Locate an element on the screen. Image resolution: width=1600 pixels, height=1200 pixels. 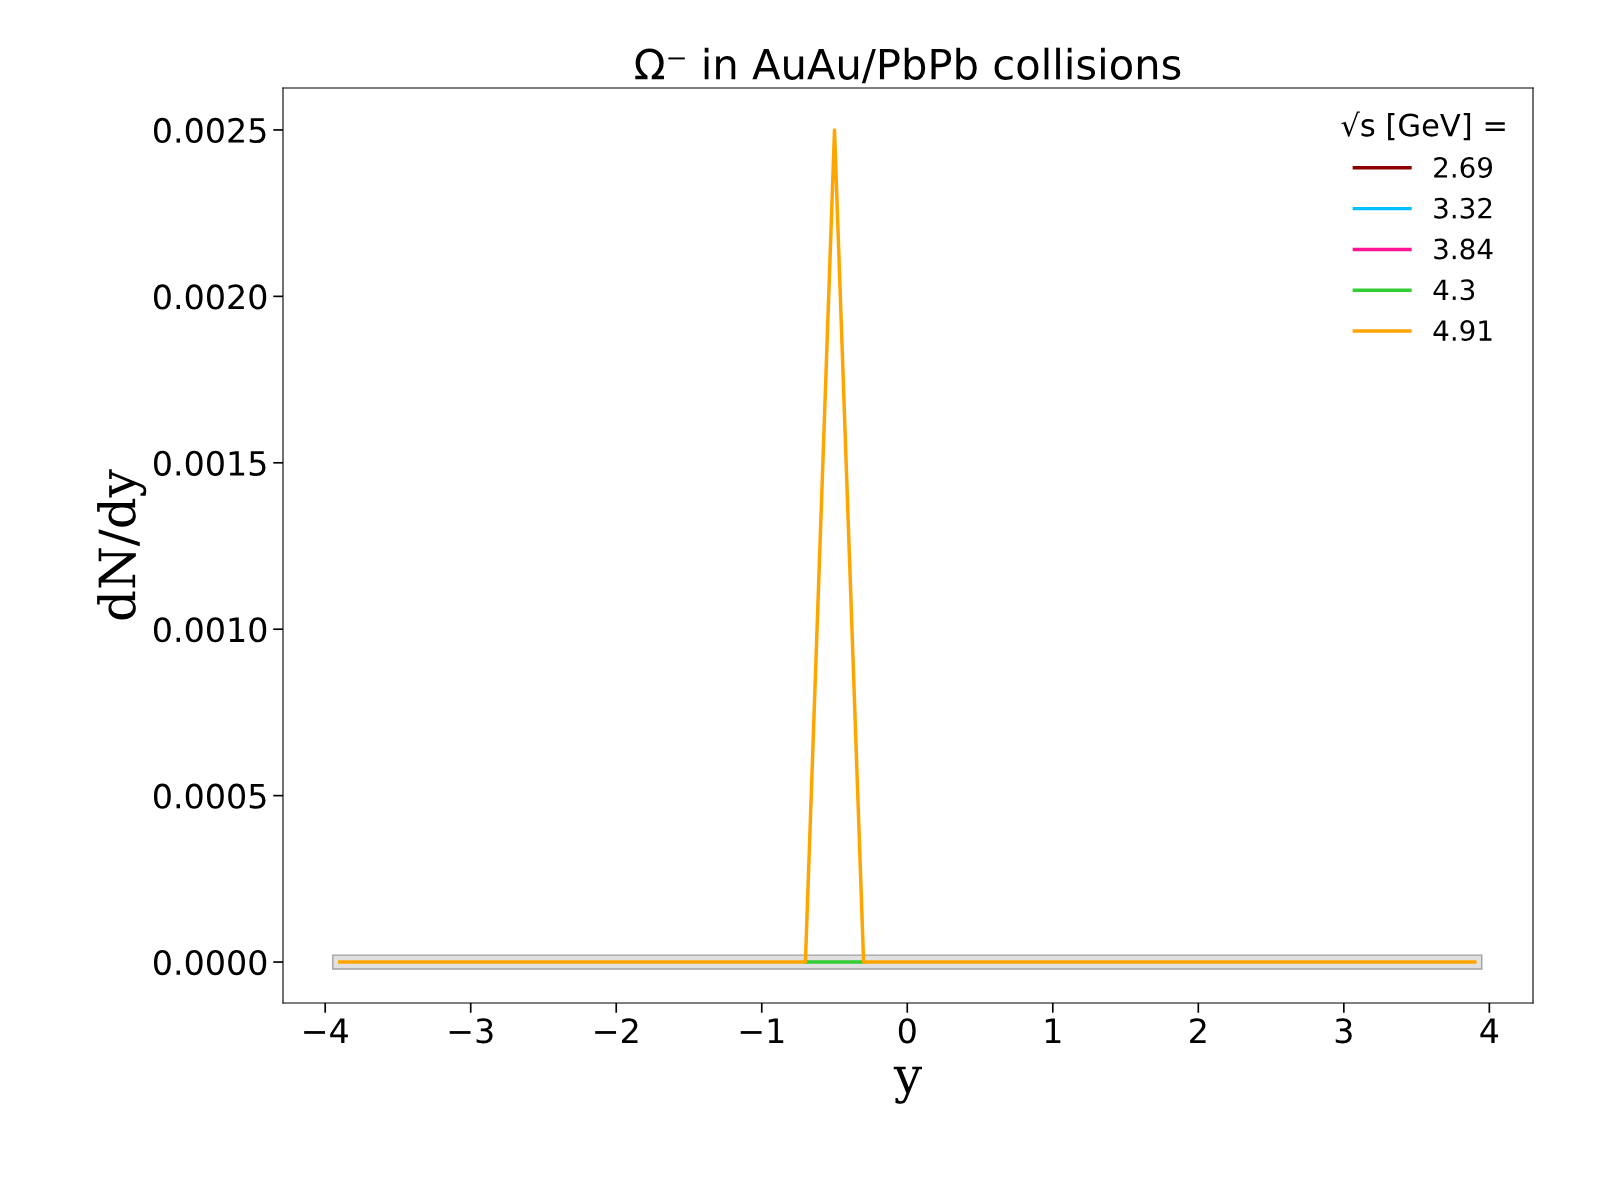
x-tick-label: −2 is located at coordinates (616, 1030).